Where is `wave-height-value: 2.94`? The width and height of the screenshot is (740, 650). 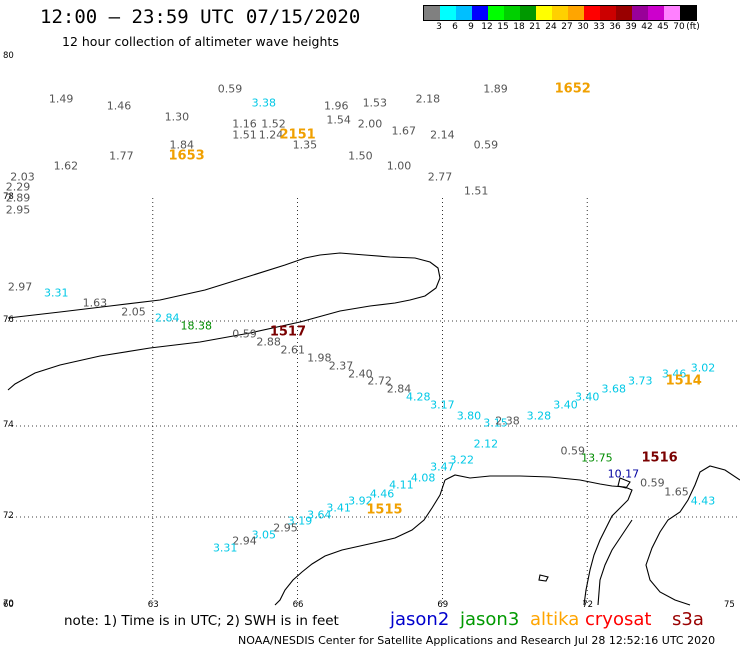 wave-height-value: 2.94 is located at coordinates (244, 541).